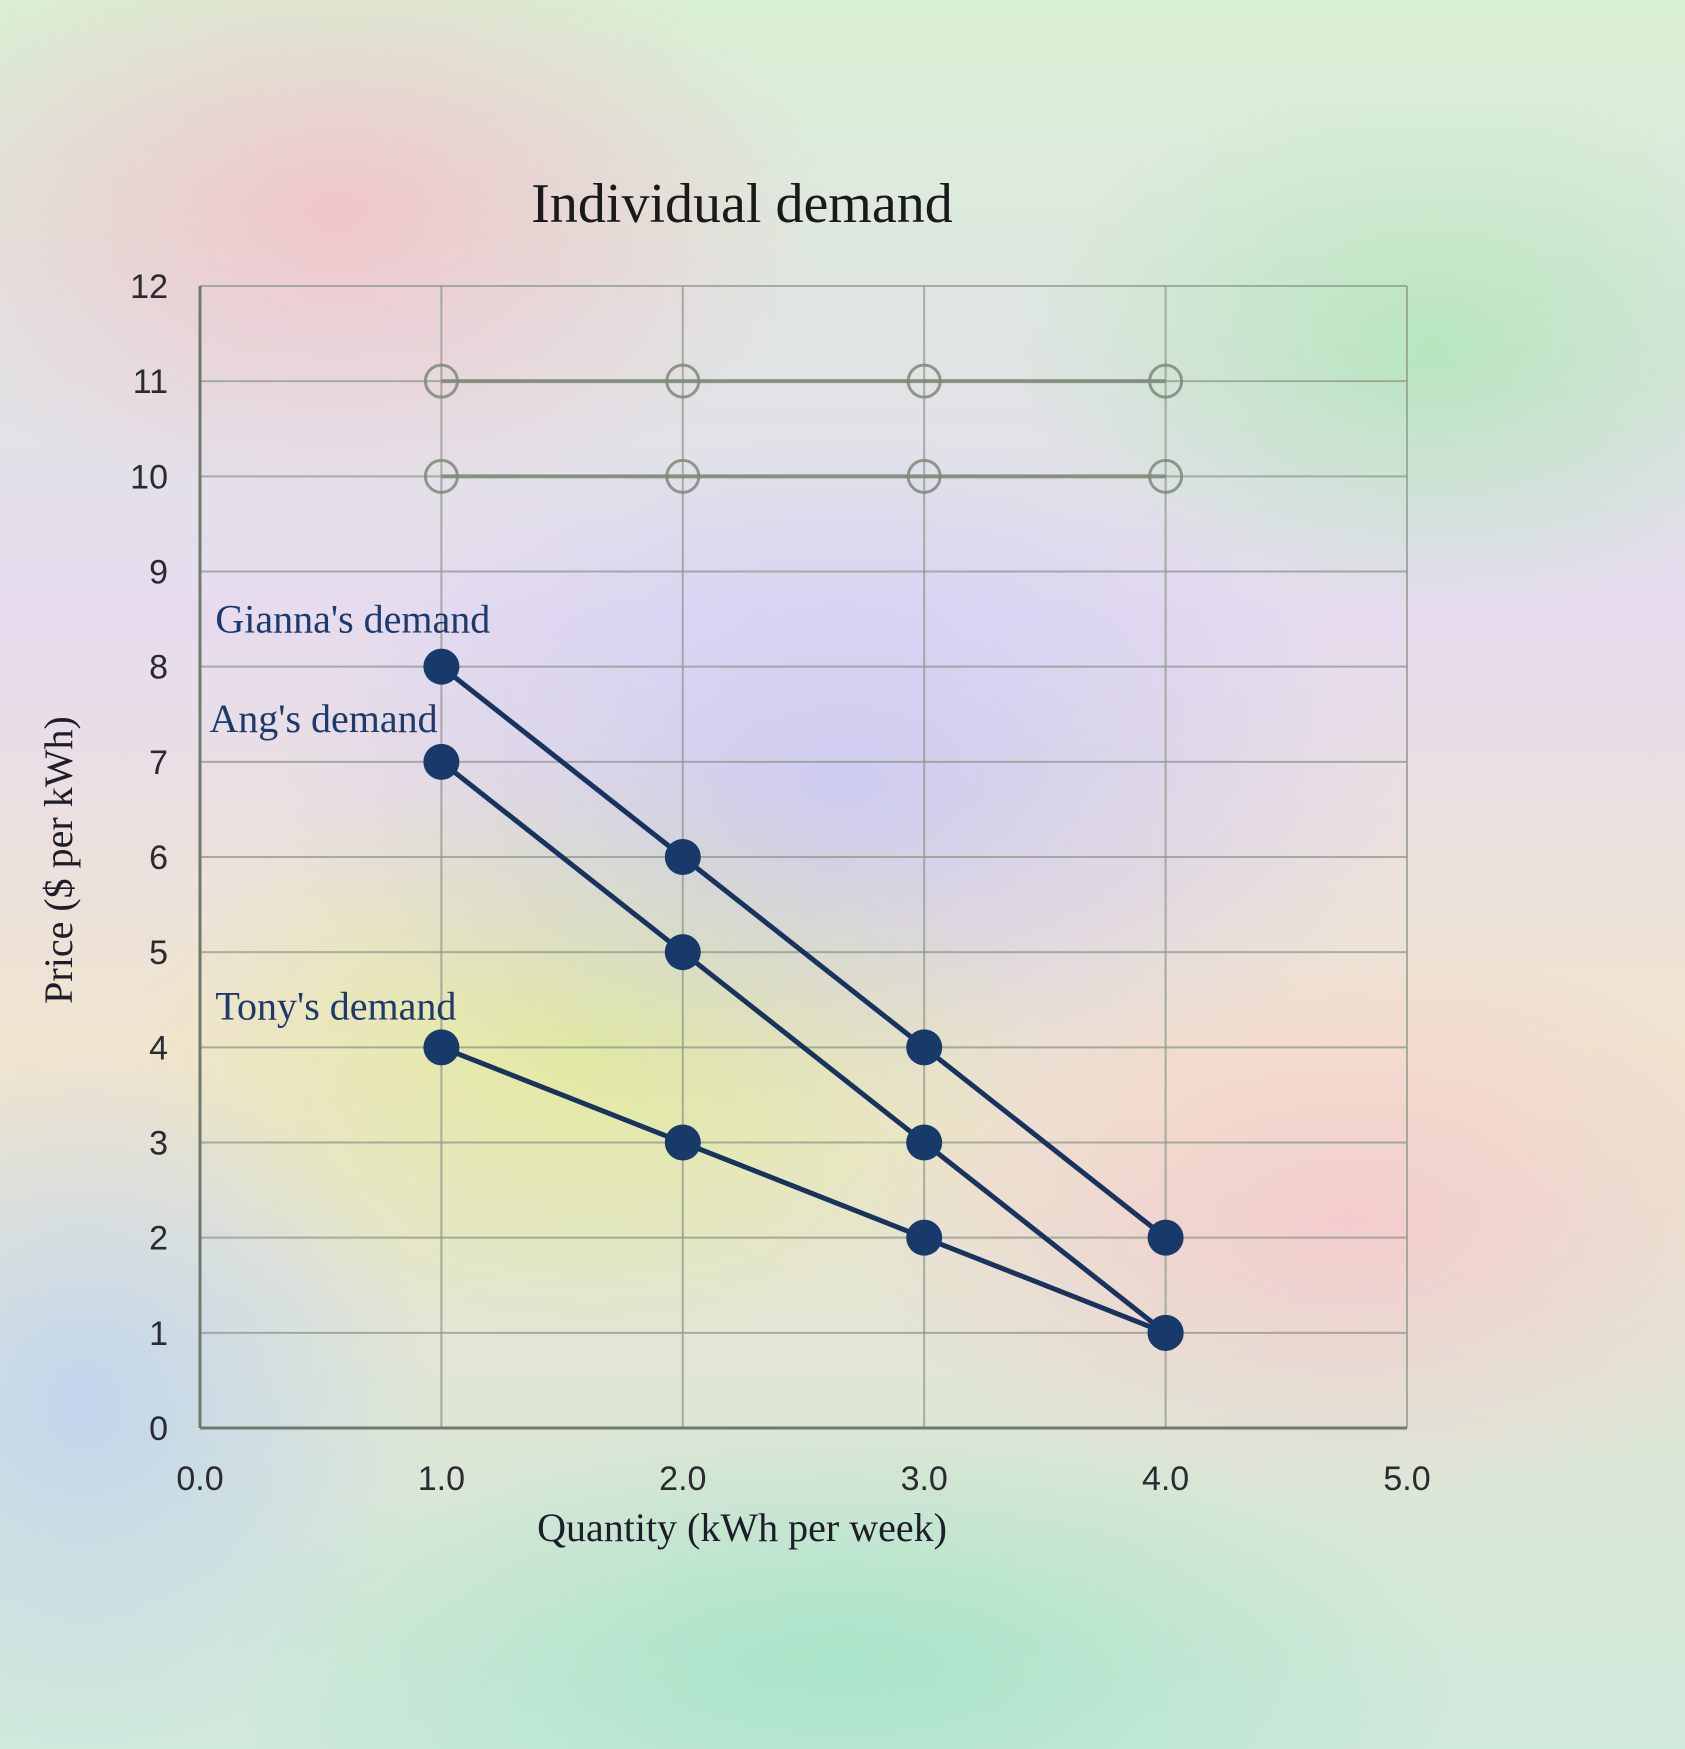 This screenshot has height=1749, width=1685. What do you see at coordinates (803, 428) in the screenshot?
I see `reference-lines` at bounding box center [803, 428].